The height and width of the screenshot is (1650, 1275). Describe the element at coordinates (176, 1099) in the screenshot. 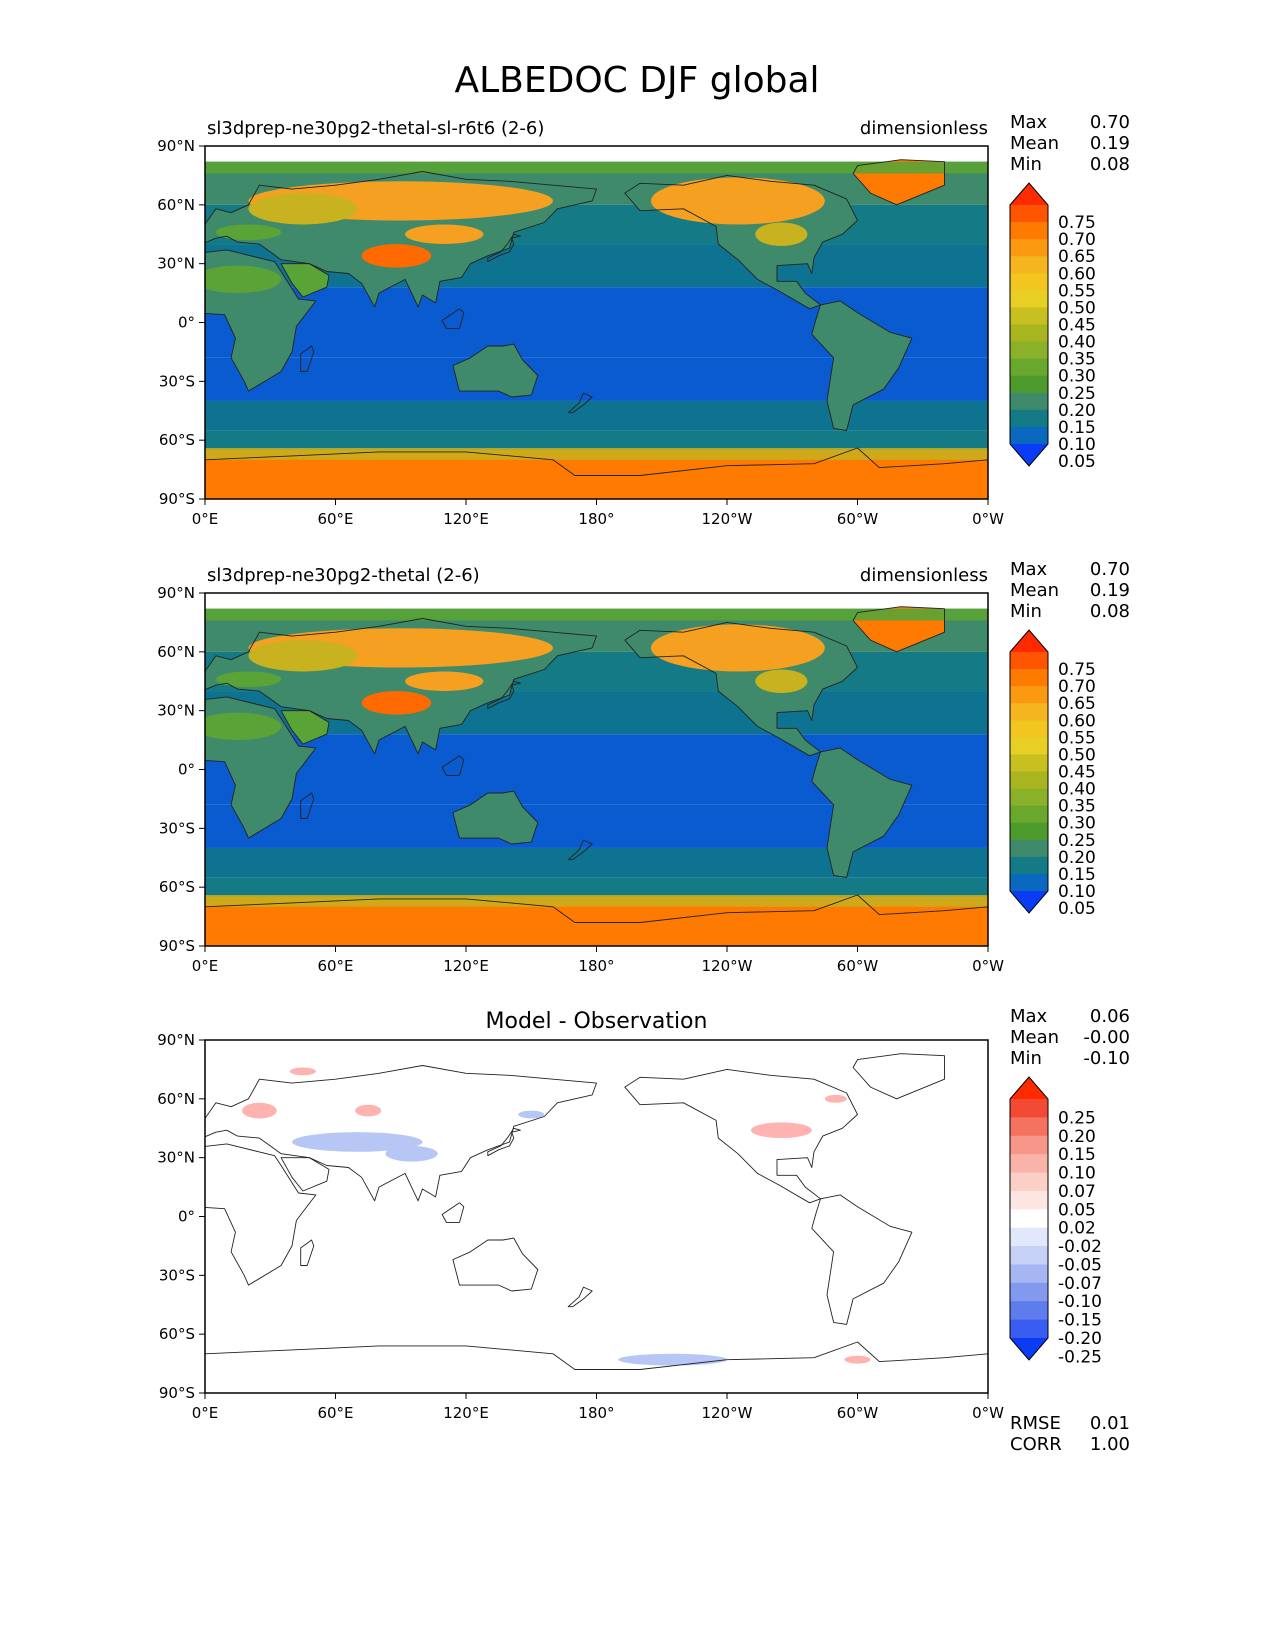

I see `y-tick-label: 60°N` at that location.